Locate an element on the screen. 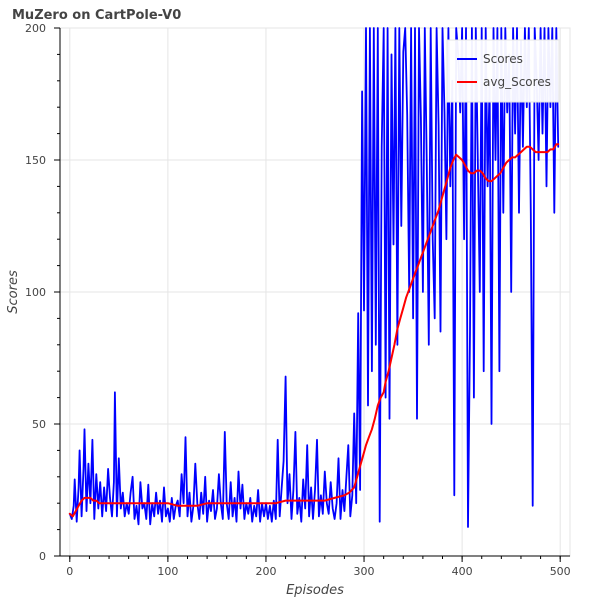 The width and height of the screenshot is (600, 604). x-tick-label: 500 is located at coordinates (560, 571).